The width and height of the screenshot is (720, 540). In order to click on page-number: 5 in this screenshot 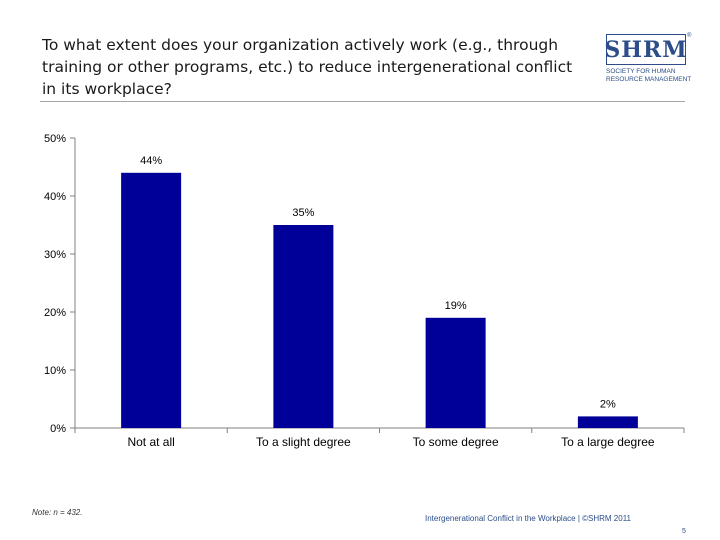, I will do `click(684, 531)`.